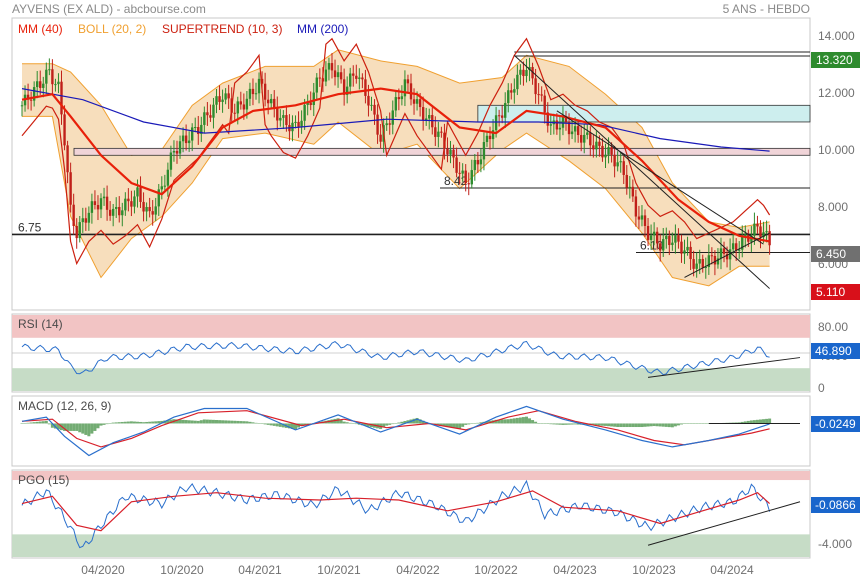 Image resolution: width=860 pixels, height=580 pixels. What do you see at coordinates (222, 29) in the screenshot?
I see `legend-supertrend: SUPERTREND (10, 3)` at bounding box center [222, 29].